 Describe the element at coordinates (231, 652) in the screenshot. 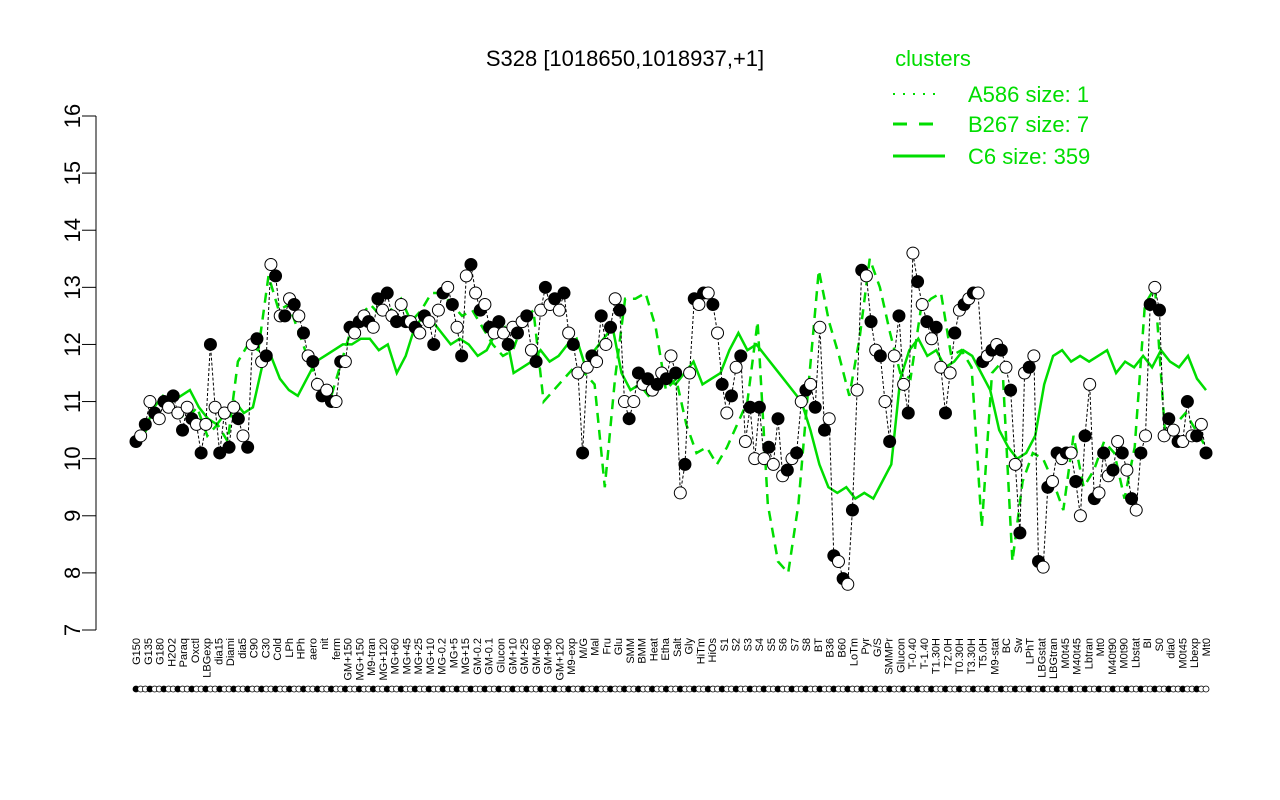

I see `x-tick-label-8: Diami` at that location.